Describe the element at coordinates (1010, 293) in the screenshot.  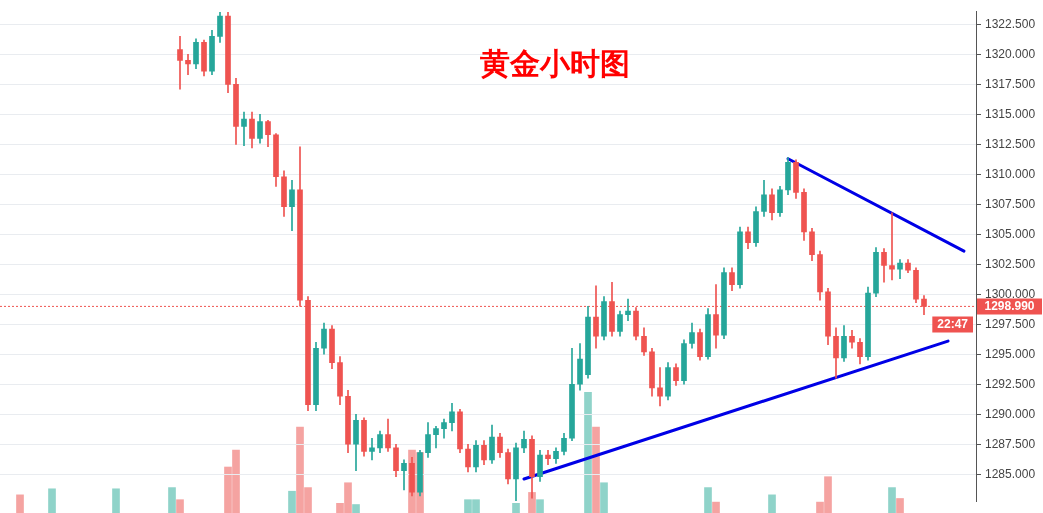
I see `y-tick-label: 1300.000` at that location.